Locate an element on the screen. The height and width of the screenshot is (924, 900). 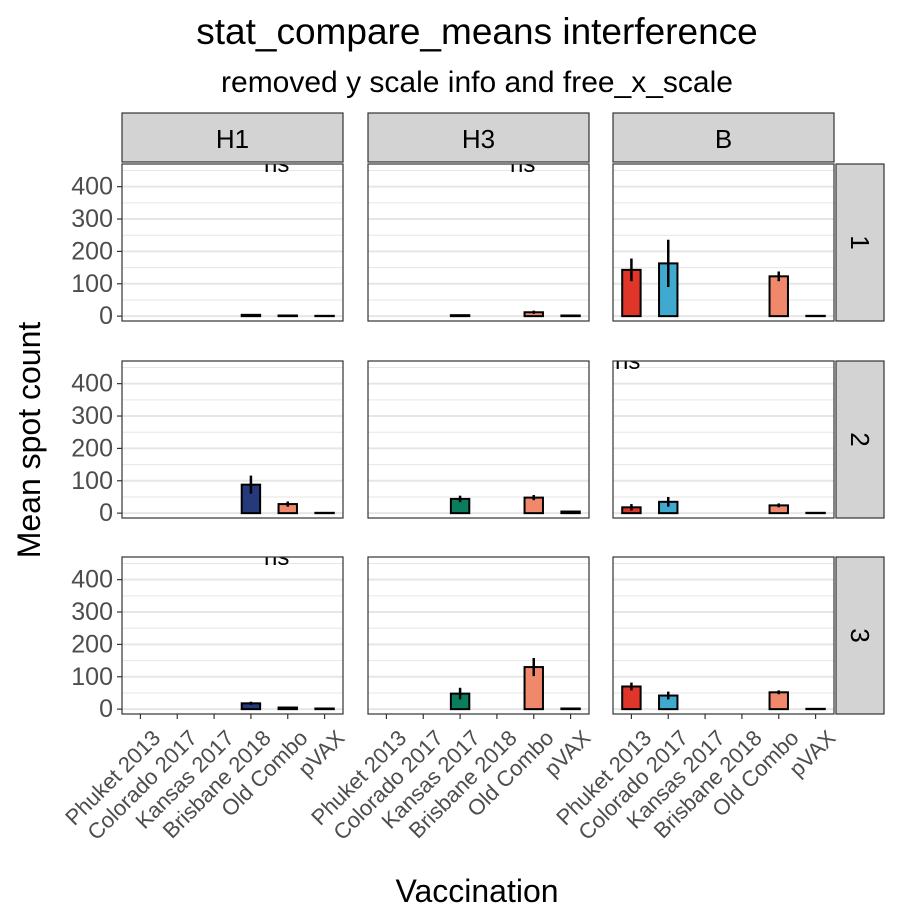
gridlines-row3-h1 is located at coordinates (232, 636).